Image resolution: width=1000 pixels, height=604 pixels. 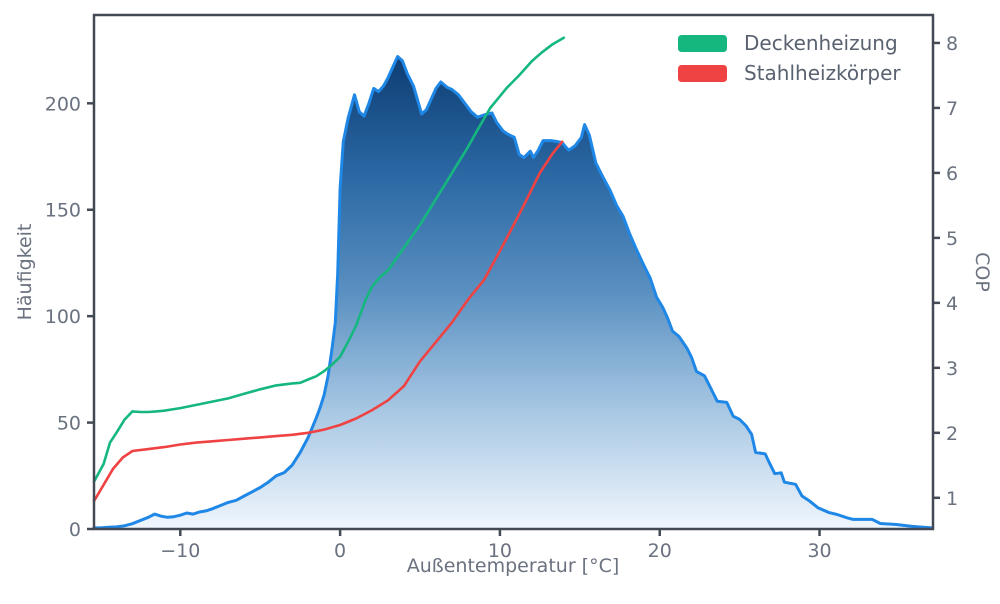 I want to click on x-tick-label: 20, so click(x=660, y=551).